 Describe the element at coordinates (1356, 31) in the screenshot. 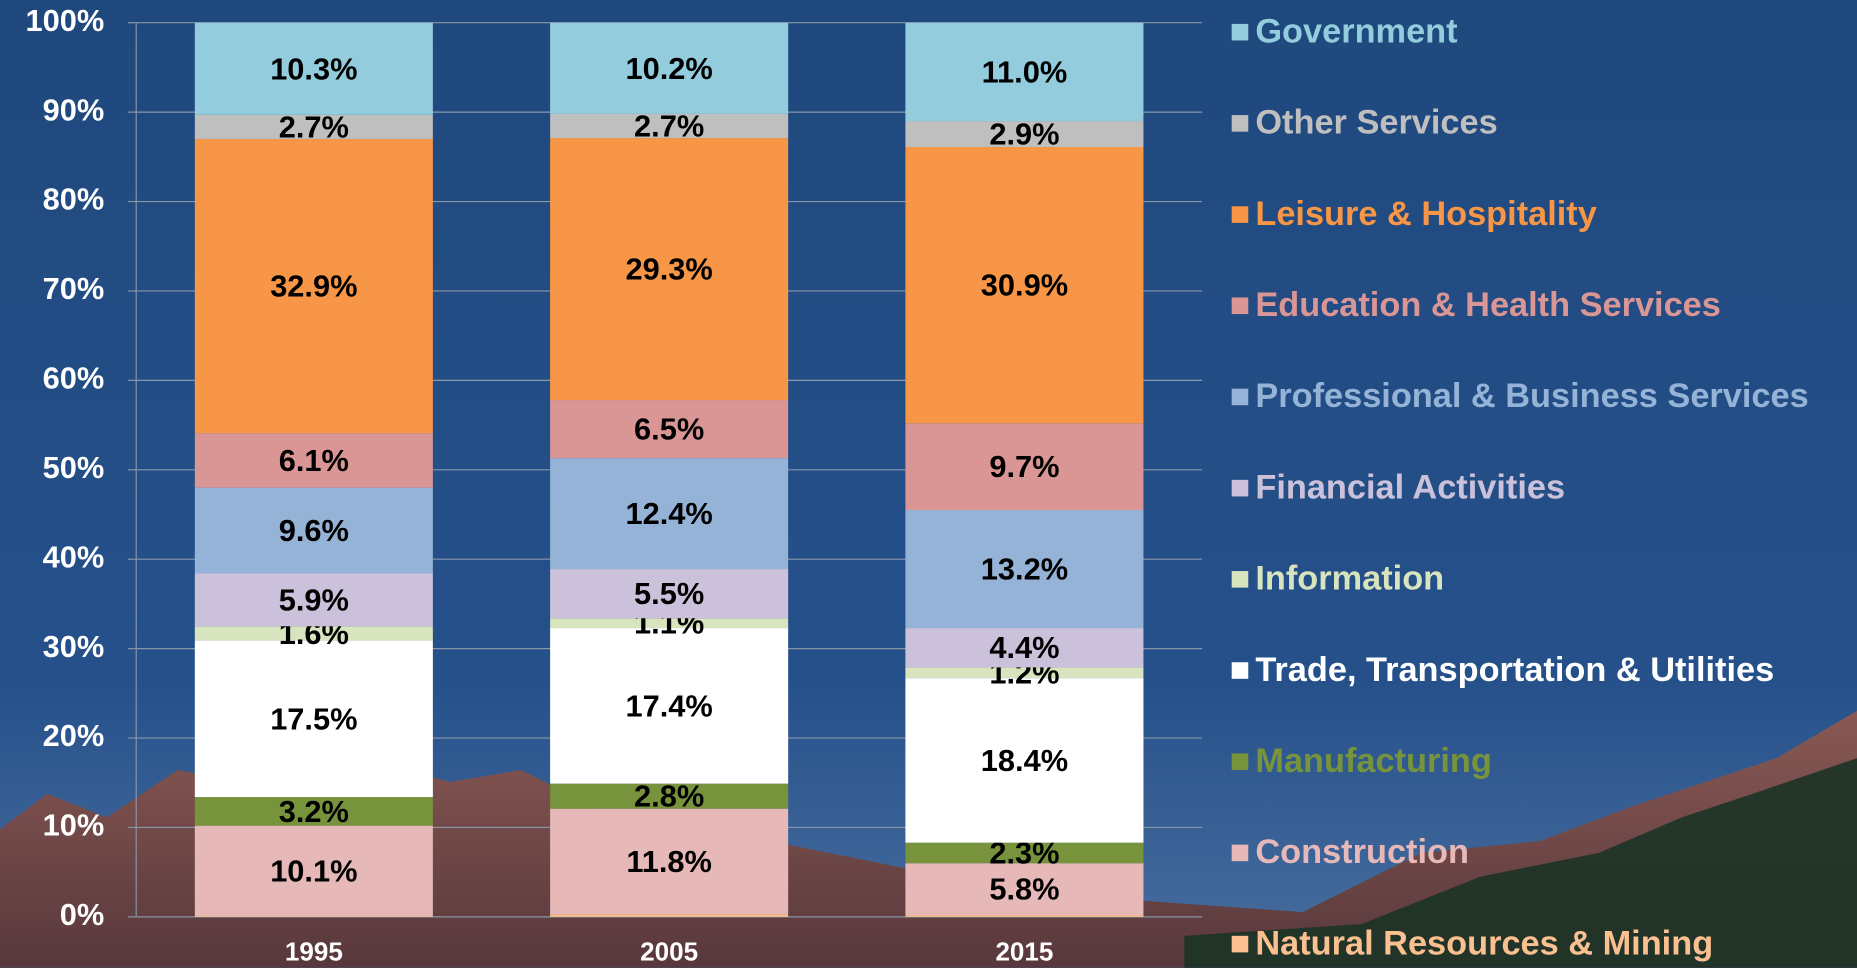

I see `legend-label: Government` at that location.